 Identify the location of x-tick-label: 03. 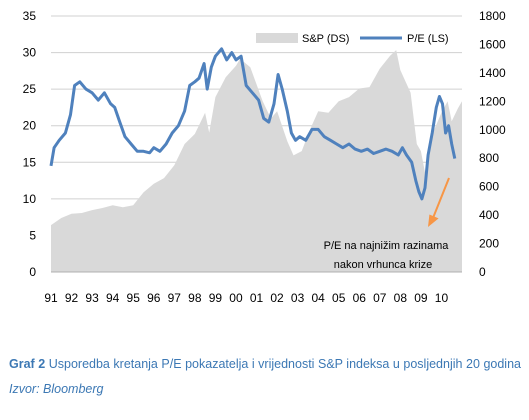
(298, 298).